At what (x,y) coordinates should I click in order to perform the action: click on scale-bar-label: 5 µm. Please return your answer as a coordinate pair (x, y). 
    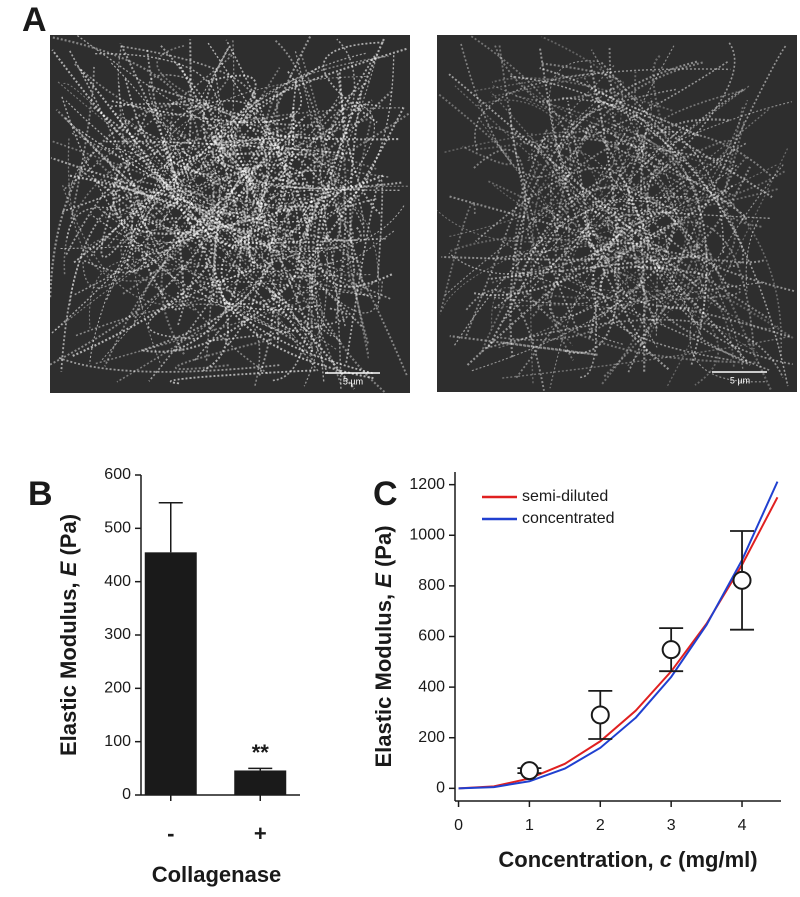
    Looking at the image, I should click on (353, 381).